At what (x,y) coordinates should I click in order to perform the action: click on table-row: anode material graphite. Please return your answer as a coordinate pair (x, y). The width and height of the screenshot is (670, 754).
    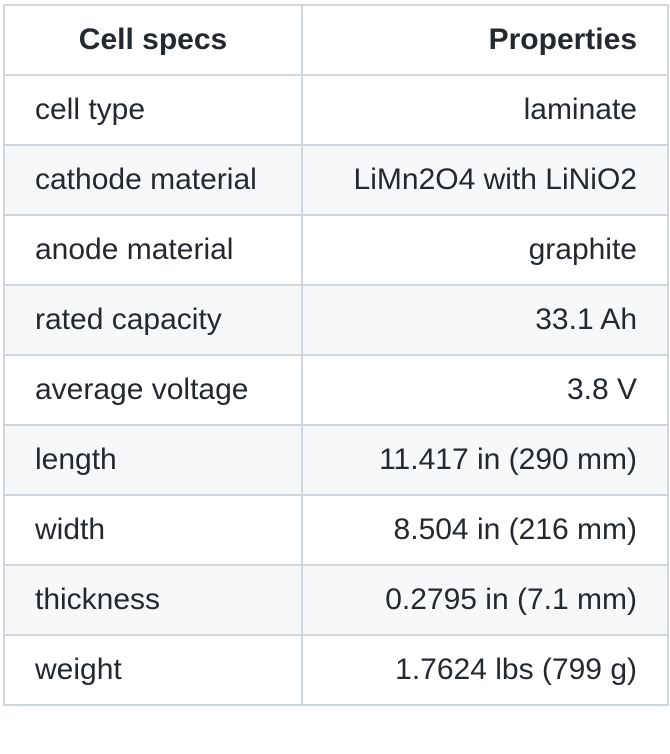
    Looking at the image, I should click on (336, 250).